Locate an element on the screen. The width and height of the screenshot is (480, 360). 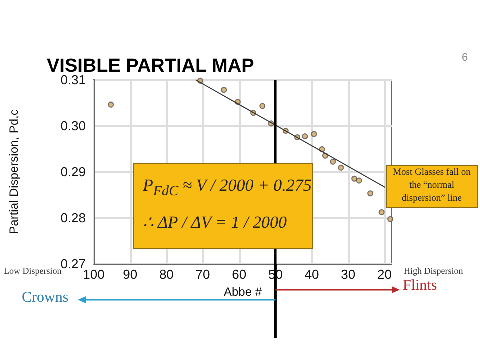
text: Crowns is located at coordinates (45, 298).